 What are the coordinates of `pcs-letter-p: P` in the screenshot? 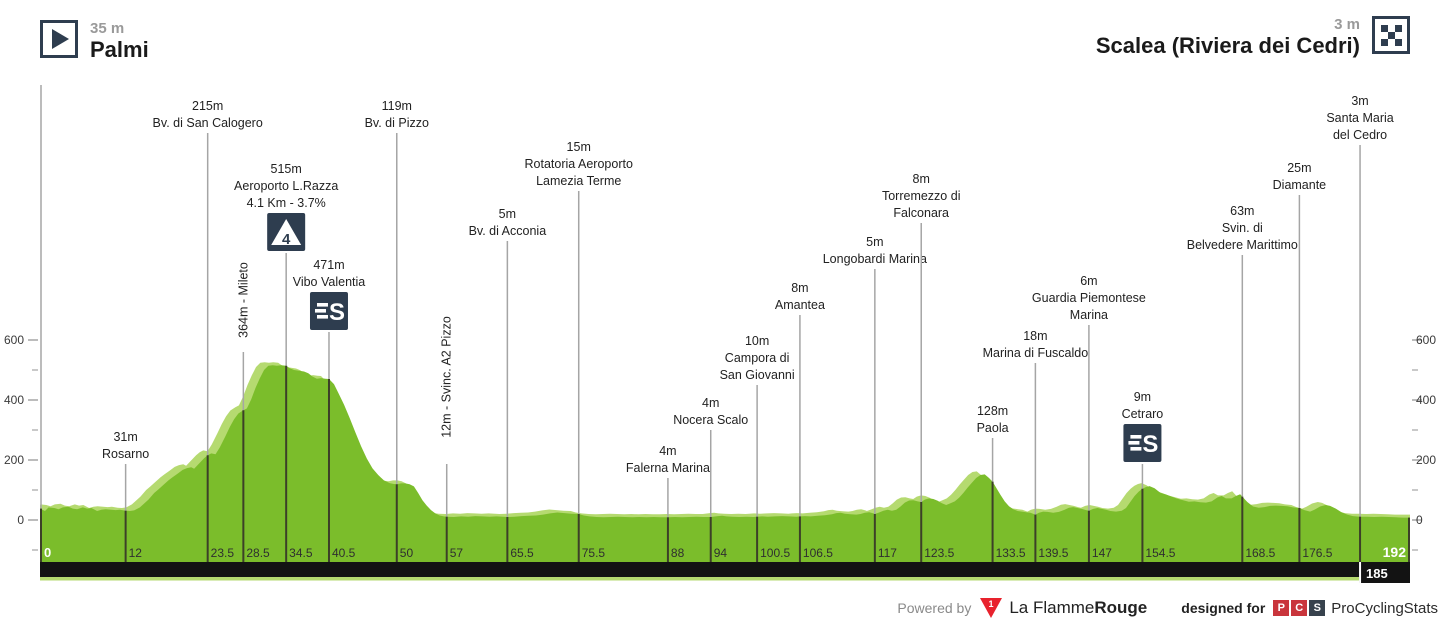 It's located at (1281, 608).